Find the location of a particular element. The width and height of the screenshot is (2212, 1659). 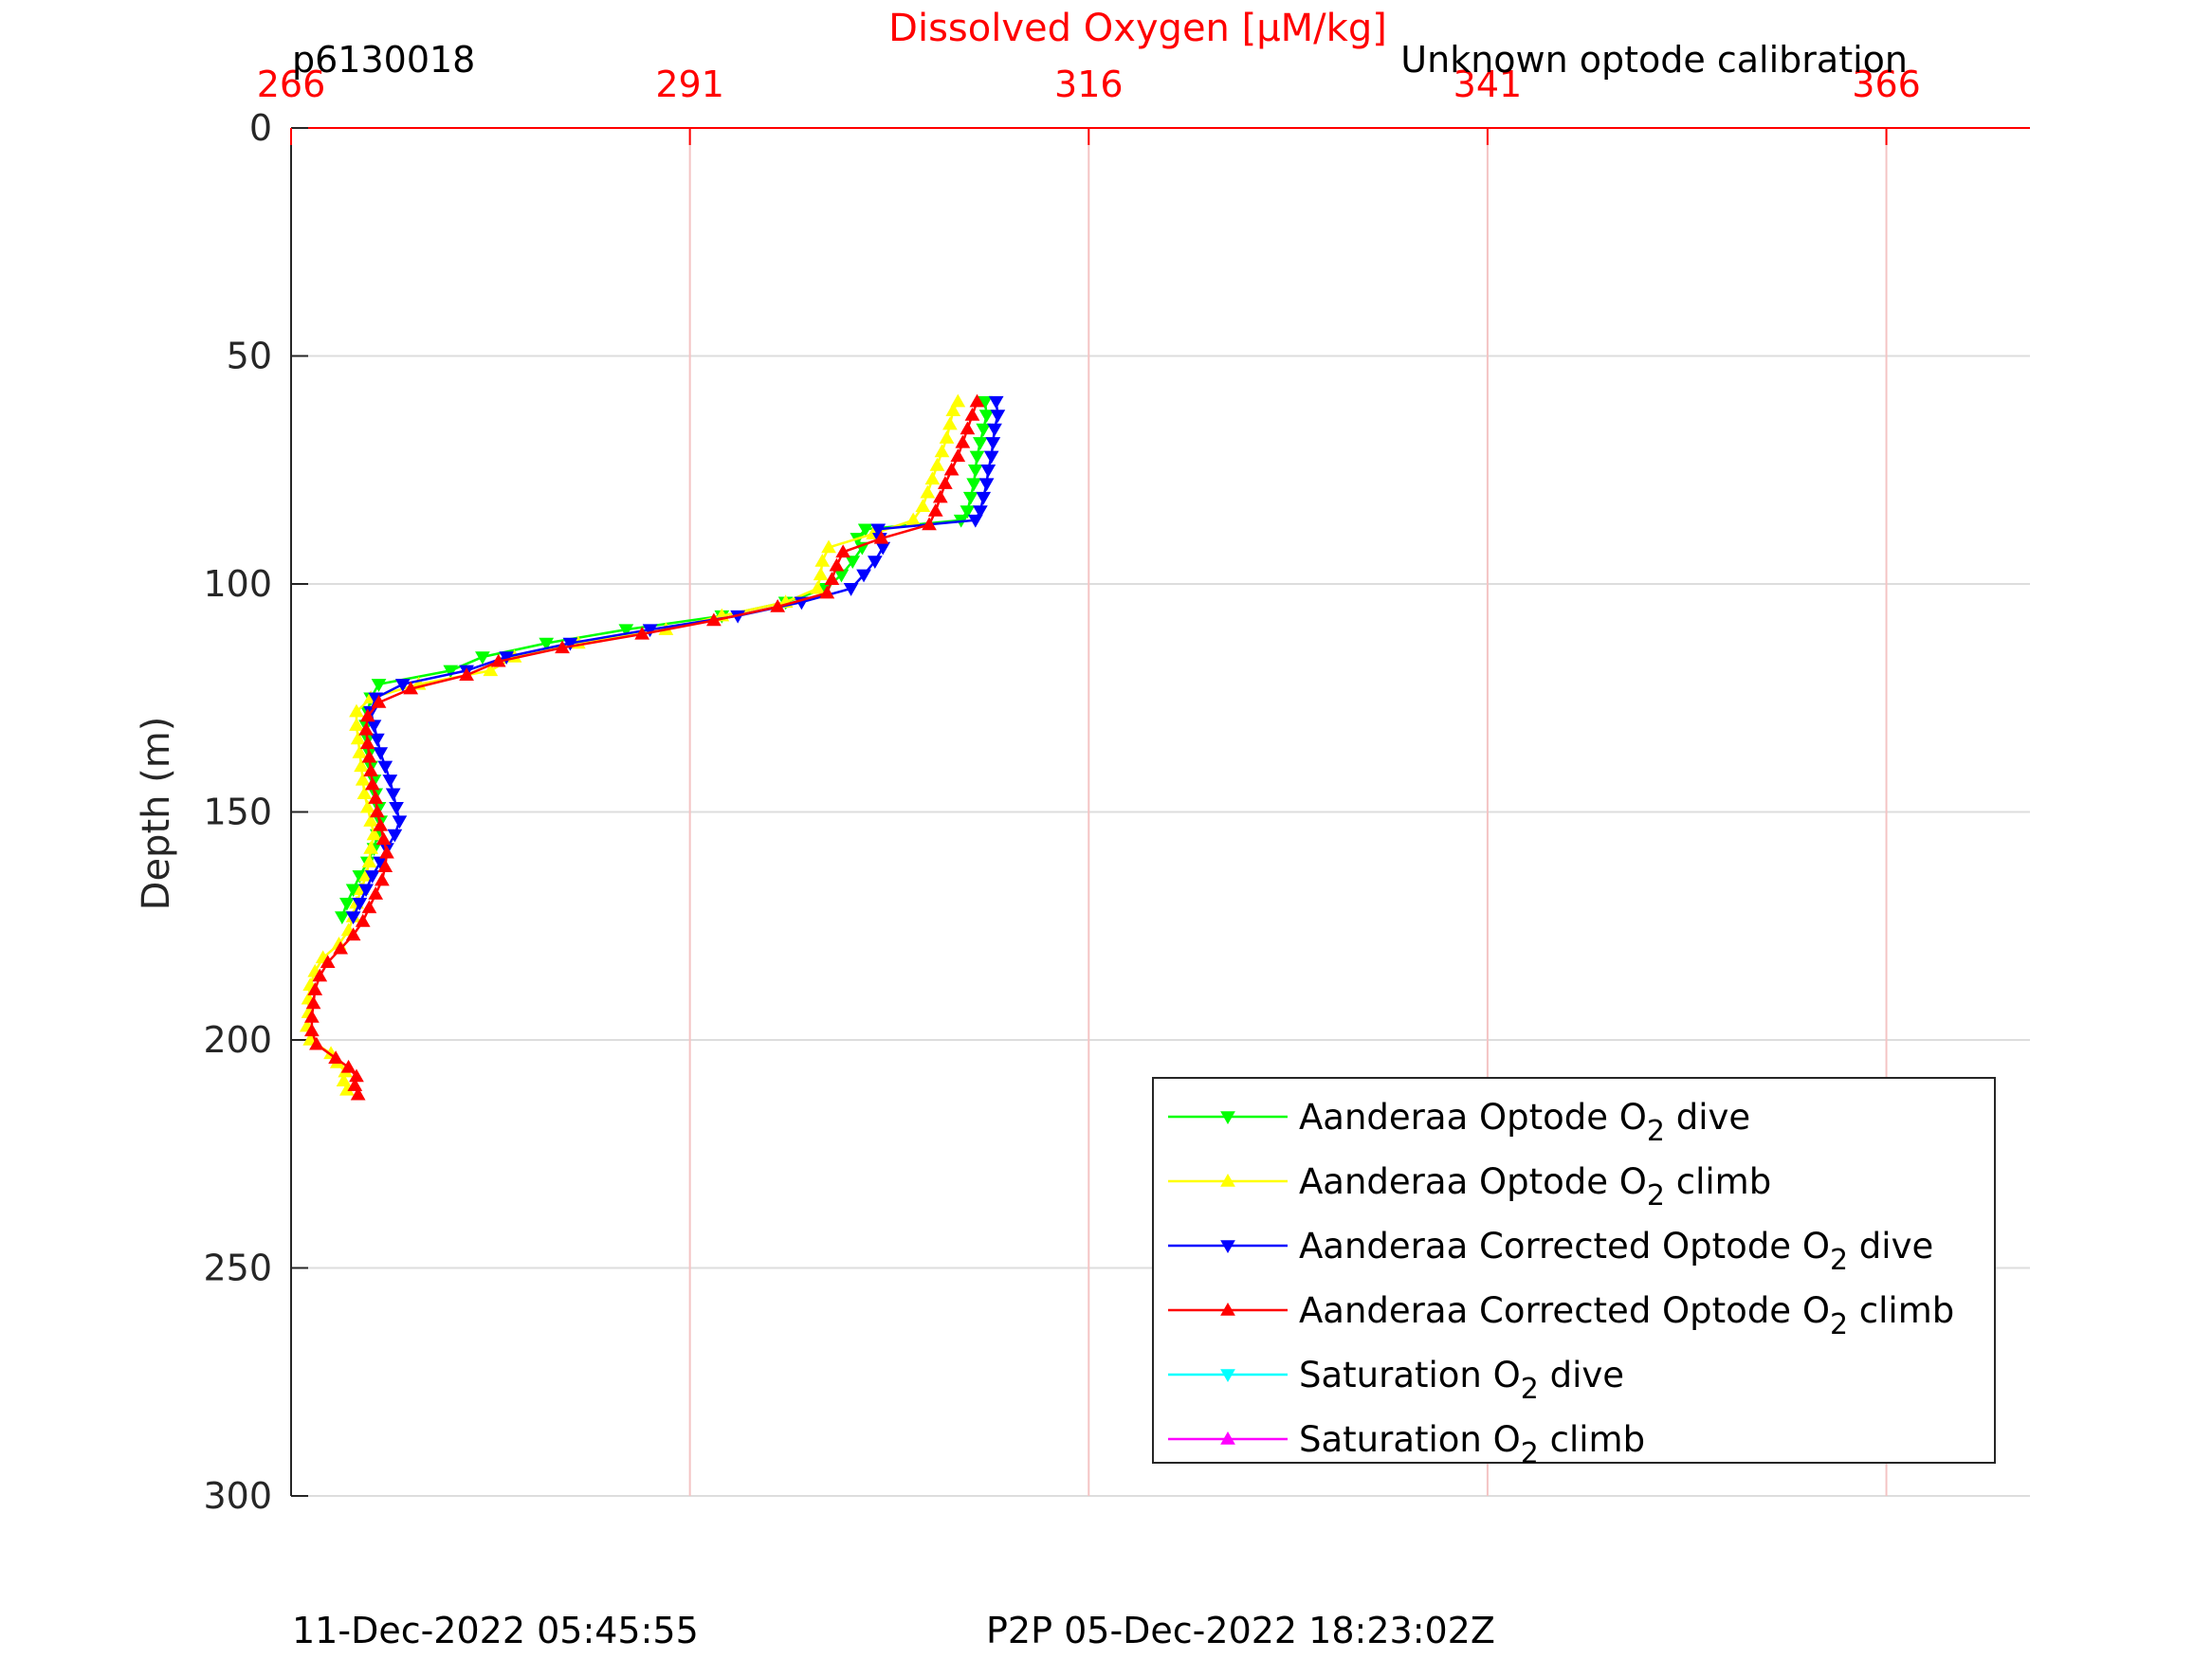

x-tick-label: 366 is located at coordinates (1886, 84).